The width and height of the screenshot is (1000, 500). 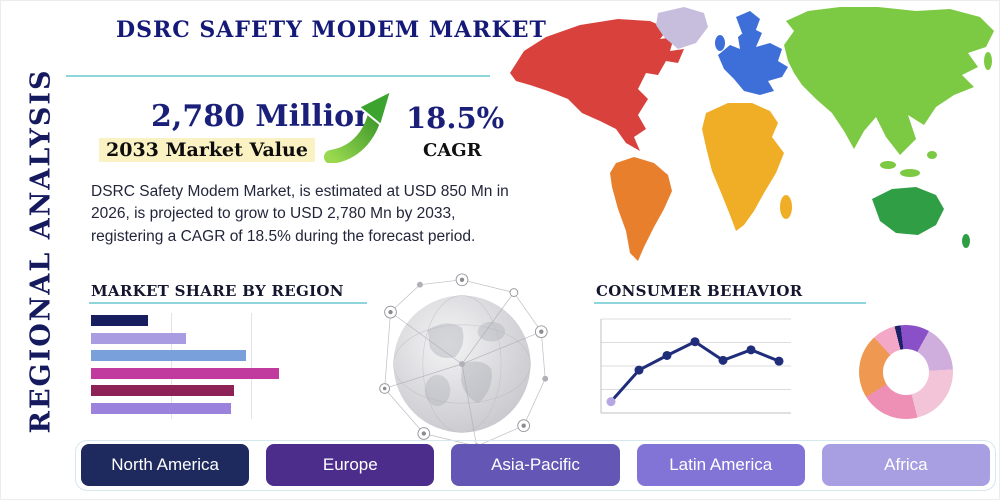 I want to click on region-button-asia-pacific: Asia-Pacific, so click(x=535, y=465).